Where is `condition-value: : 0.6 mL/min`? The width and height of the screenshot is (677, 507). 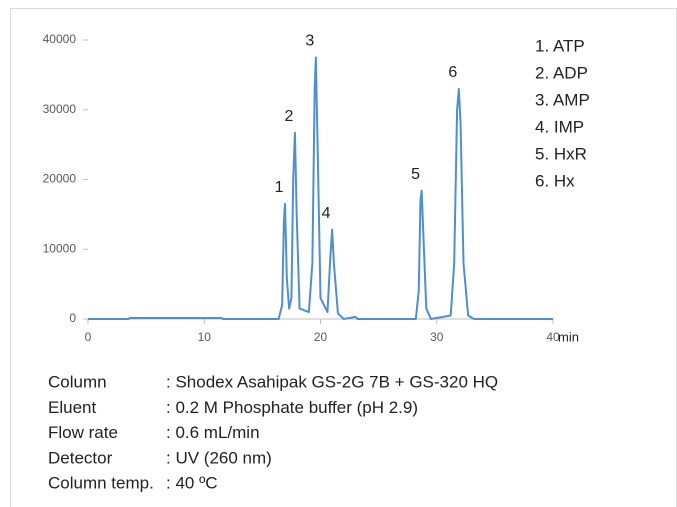
condition-value: : 0.6 mL/min is located at coordinates (213, 432).